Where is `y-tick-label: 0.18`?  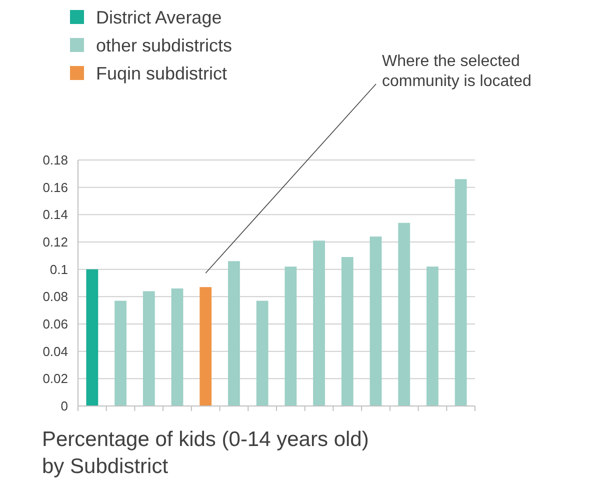 y-tick-label: 0.18 is located at coordinates (55, 160).